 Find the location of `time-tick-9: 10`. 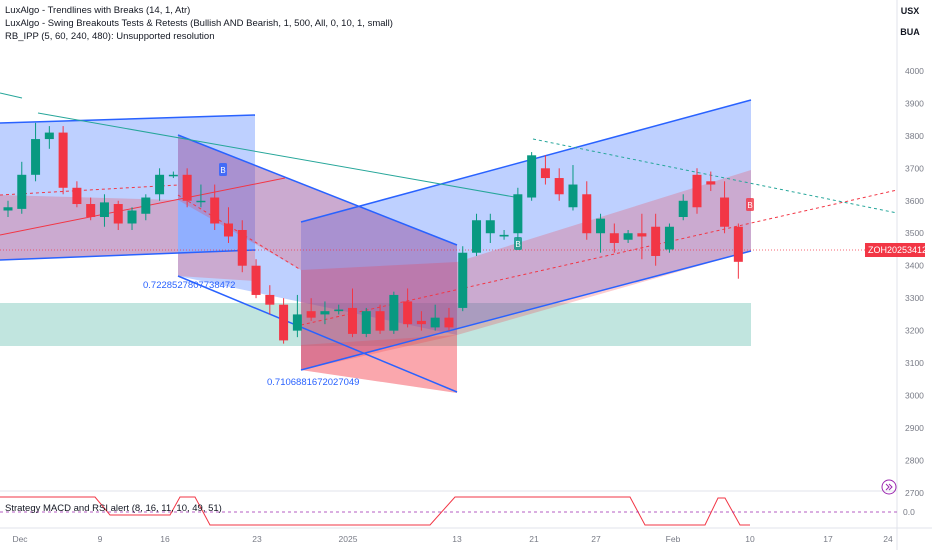

time-tick-9: 10 is located at coordinates (750, 539).